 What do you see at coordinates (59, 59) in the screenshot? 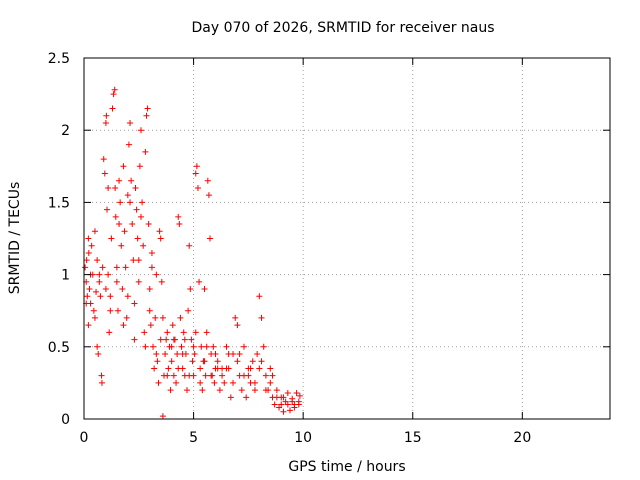
I see `y-tick-label: 2.5` at bounding box center [59, 59].